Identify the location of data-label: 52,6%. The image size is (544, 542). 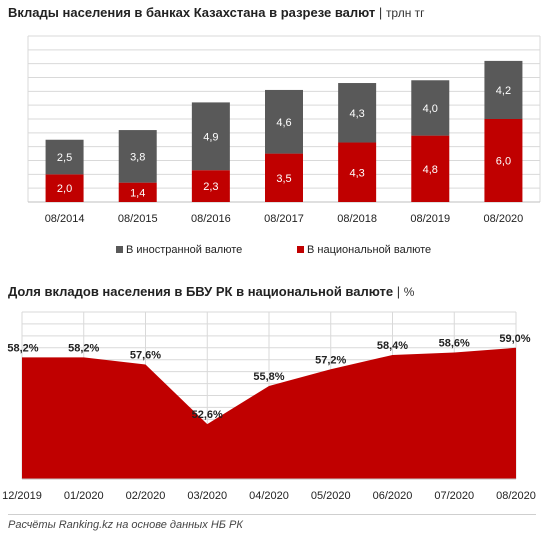
(207, 415).